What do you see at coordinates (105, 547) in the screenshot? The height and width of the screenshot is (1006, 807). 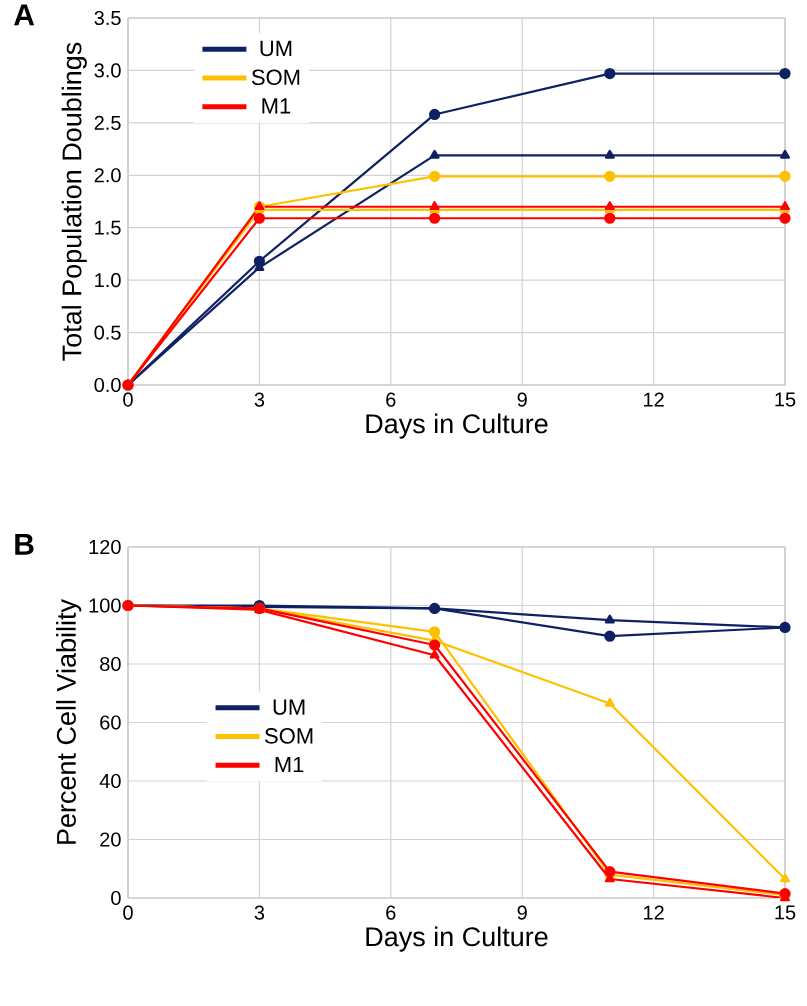 I see `y-tick-label: 120` at bounding box center [105, 547].